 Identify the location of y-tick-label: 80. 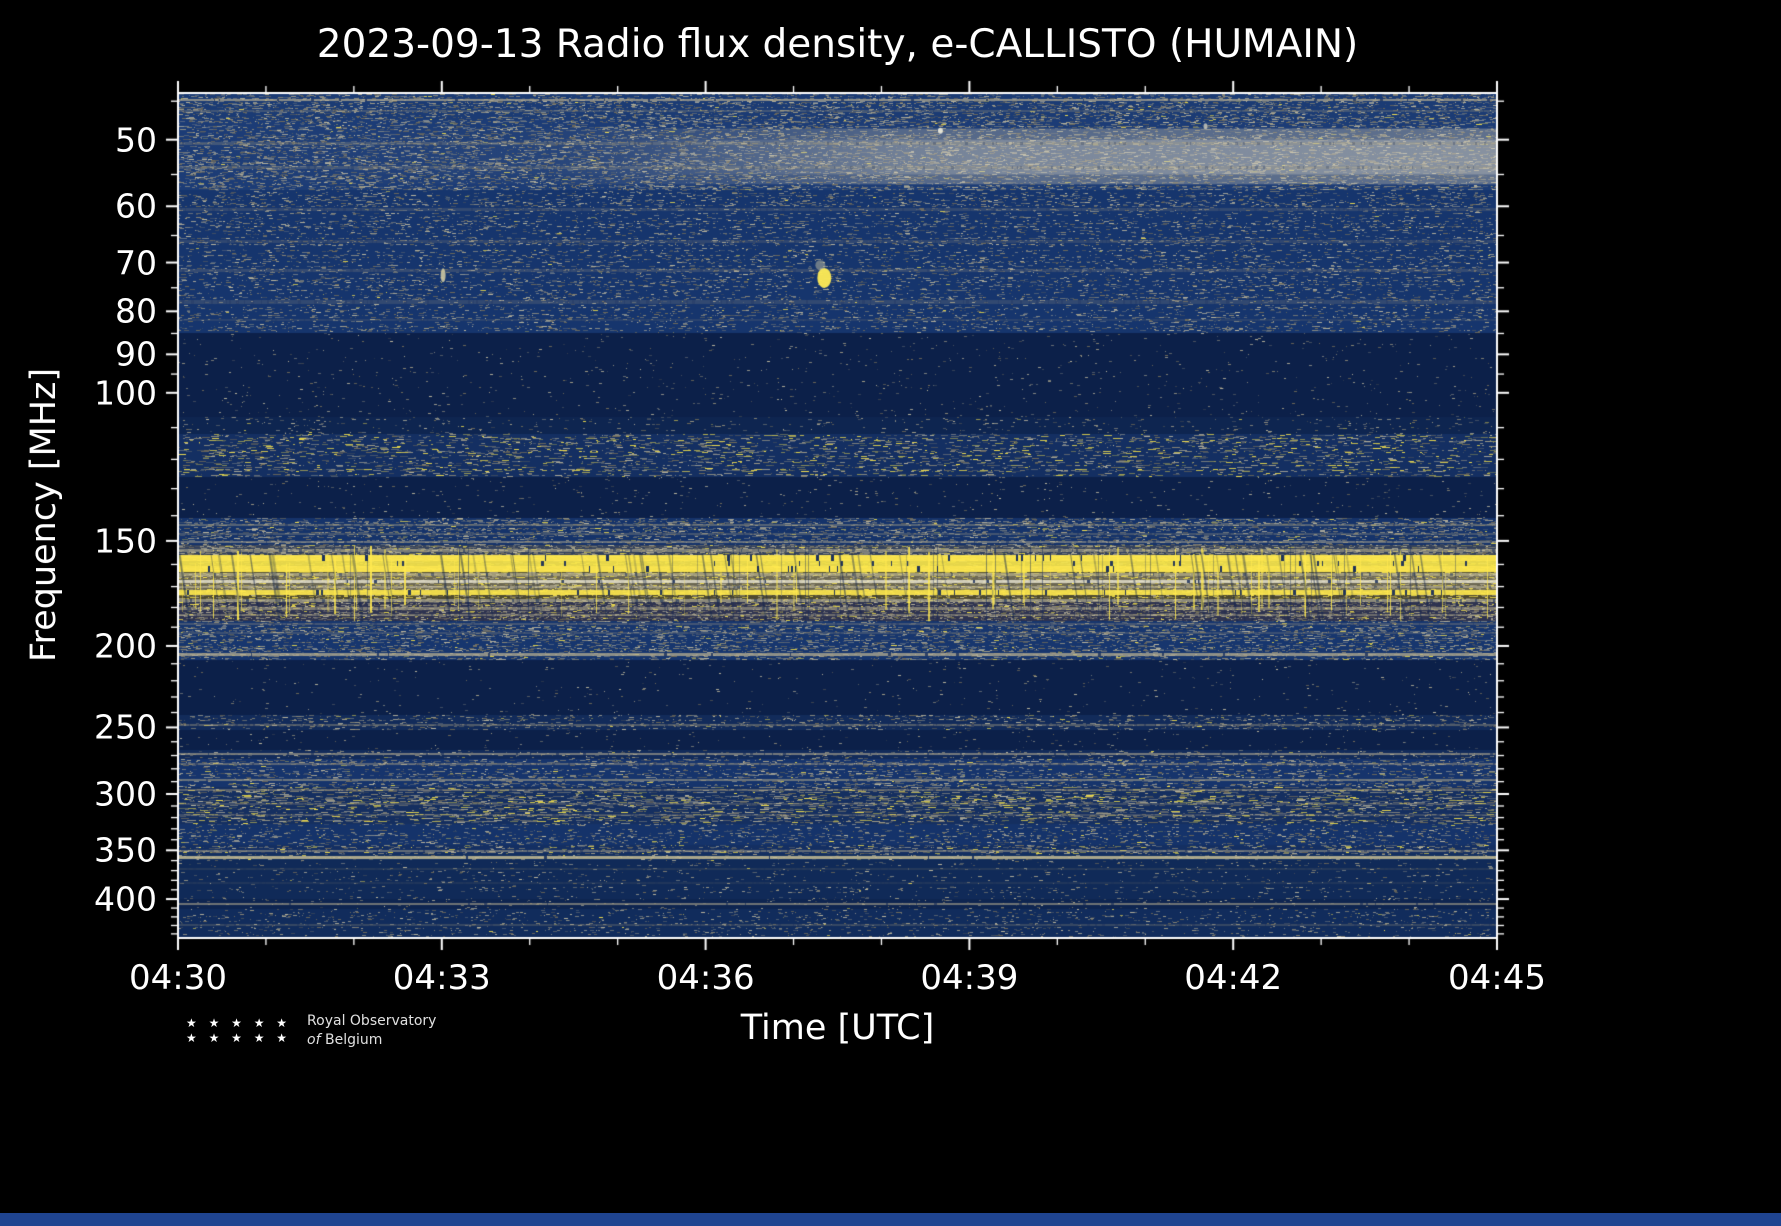
(136, 311).